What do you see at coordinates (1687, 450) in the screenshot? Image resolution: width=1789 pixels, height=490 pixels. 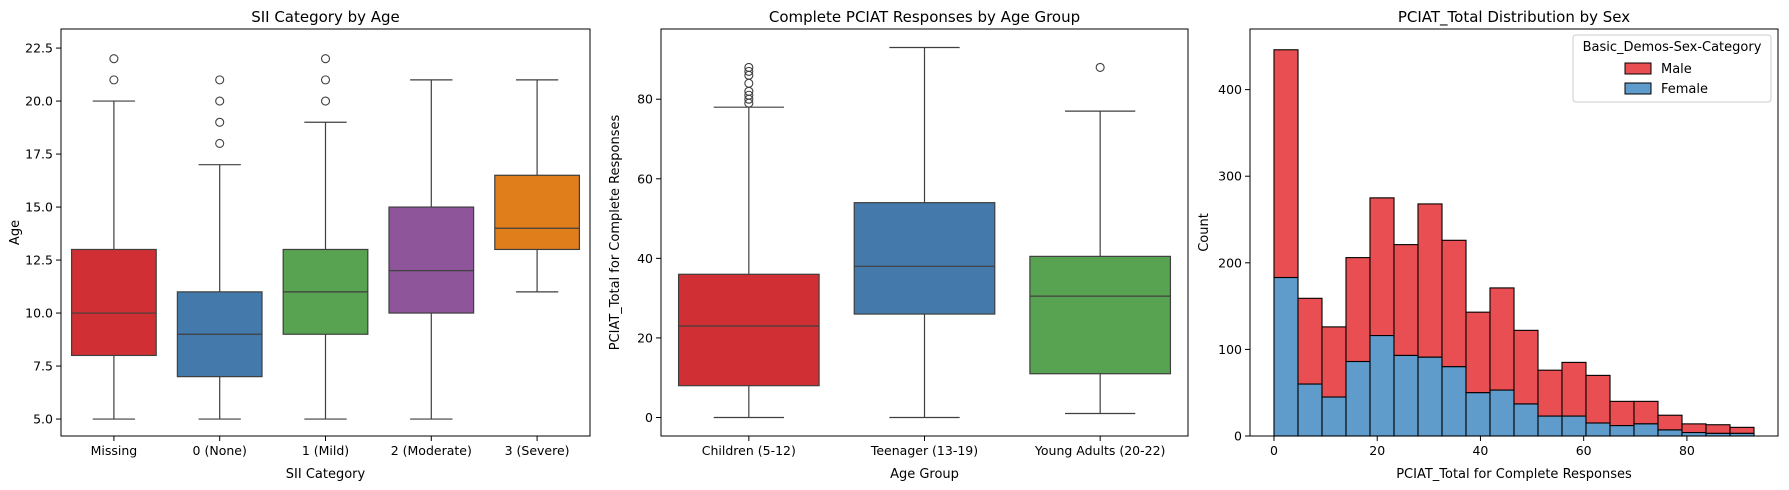 I see `x-tick-label: 80` at bounding box center [1687, 450].